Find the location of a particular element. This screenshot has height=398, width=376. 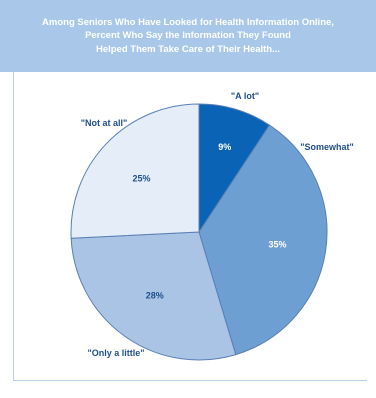

slice-value-label: 9% is located at coordinates (224, 147).